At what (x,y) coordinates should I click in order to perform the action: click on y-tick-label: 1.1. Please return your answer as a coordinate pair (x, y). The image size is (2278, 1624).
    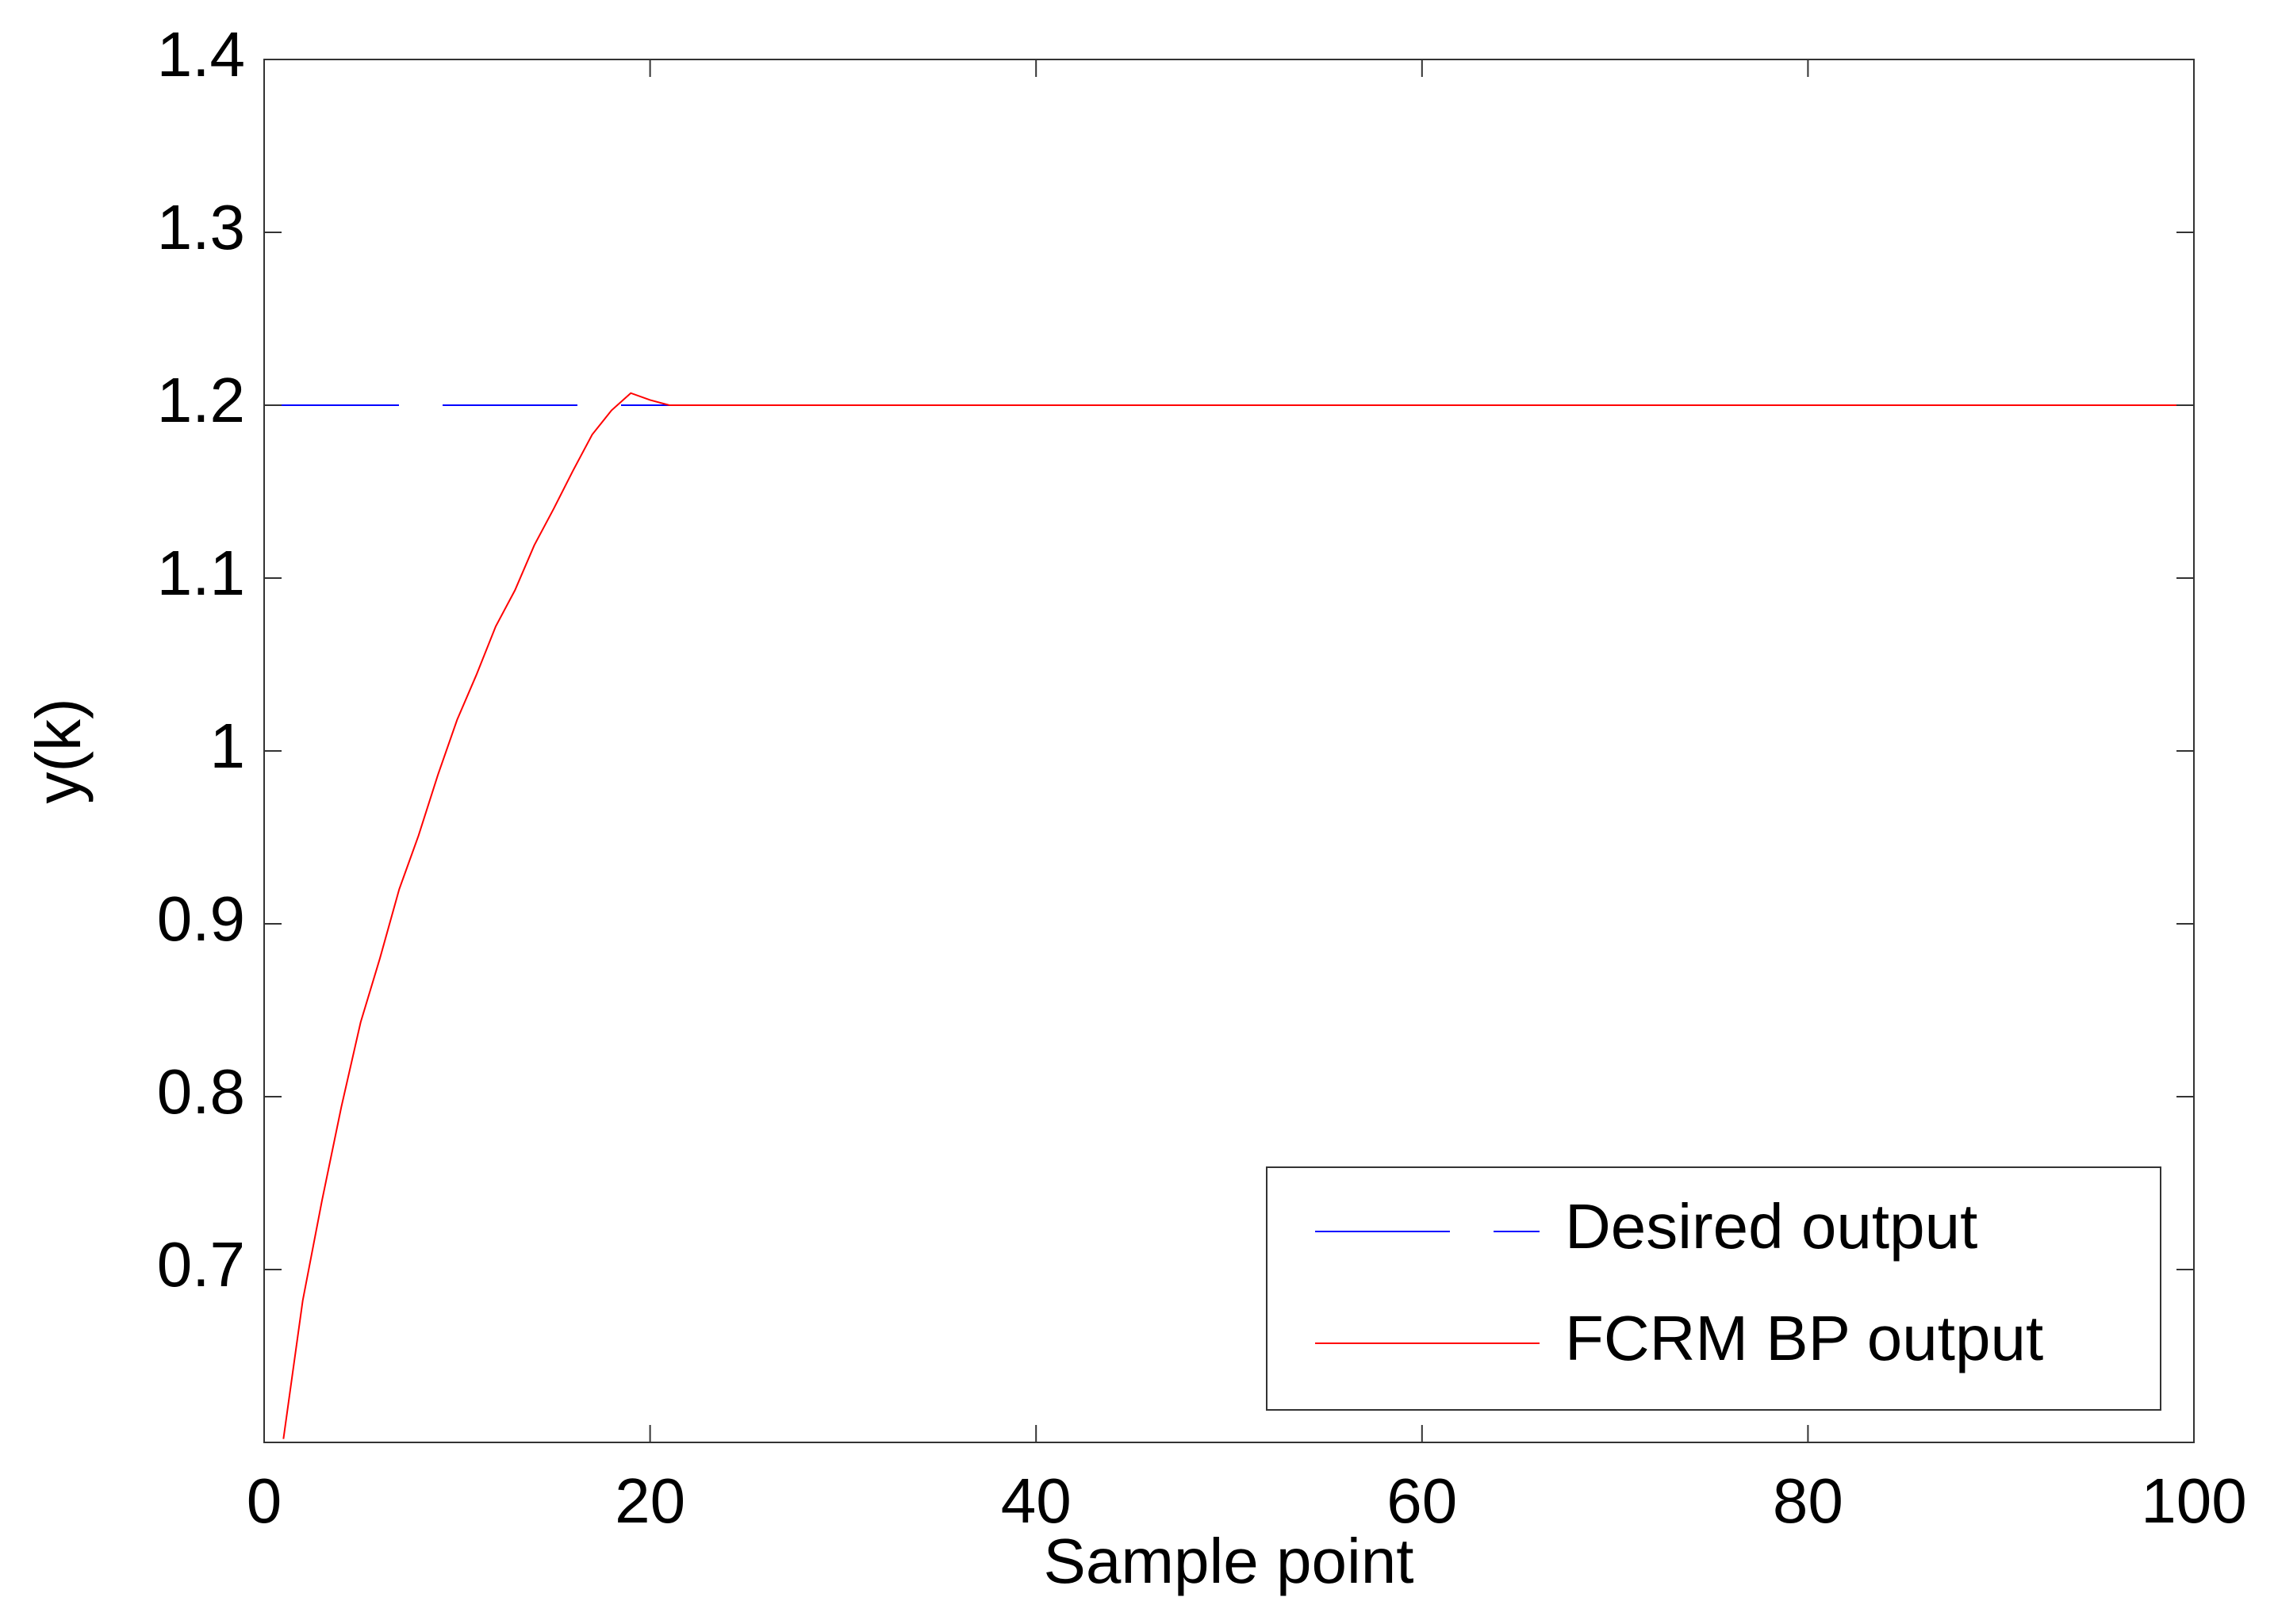
    Looking at the image, I should click on (201, 573).